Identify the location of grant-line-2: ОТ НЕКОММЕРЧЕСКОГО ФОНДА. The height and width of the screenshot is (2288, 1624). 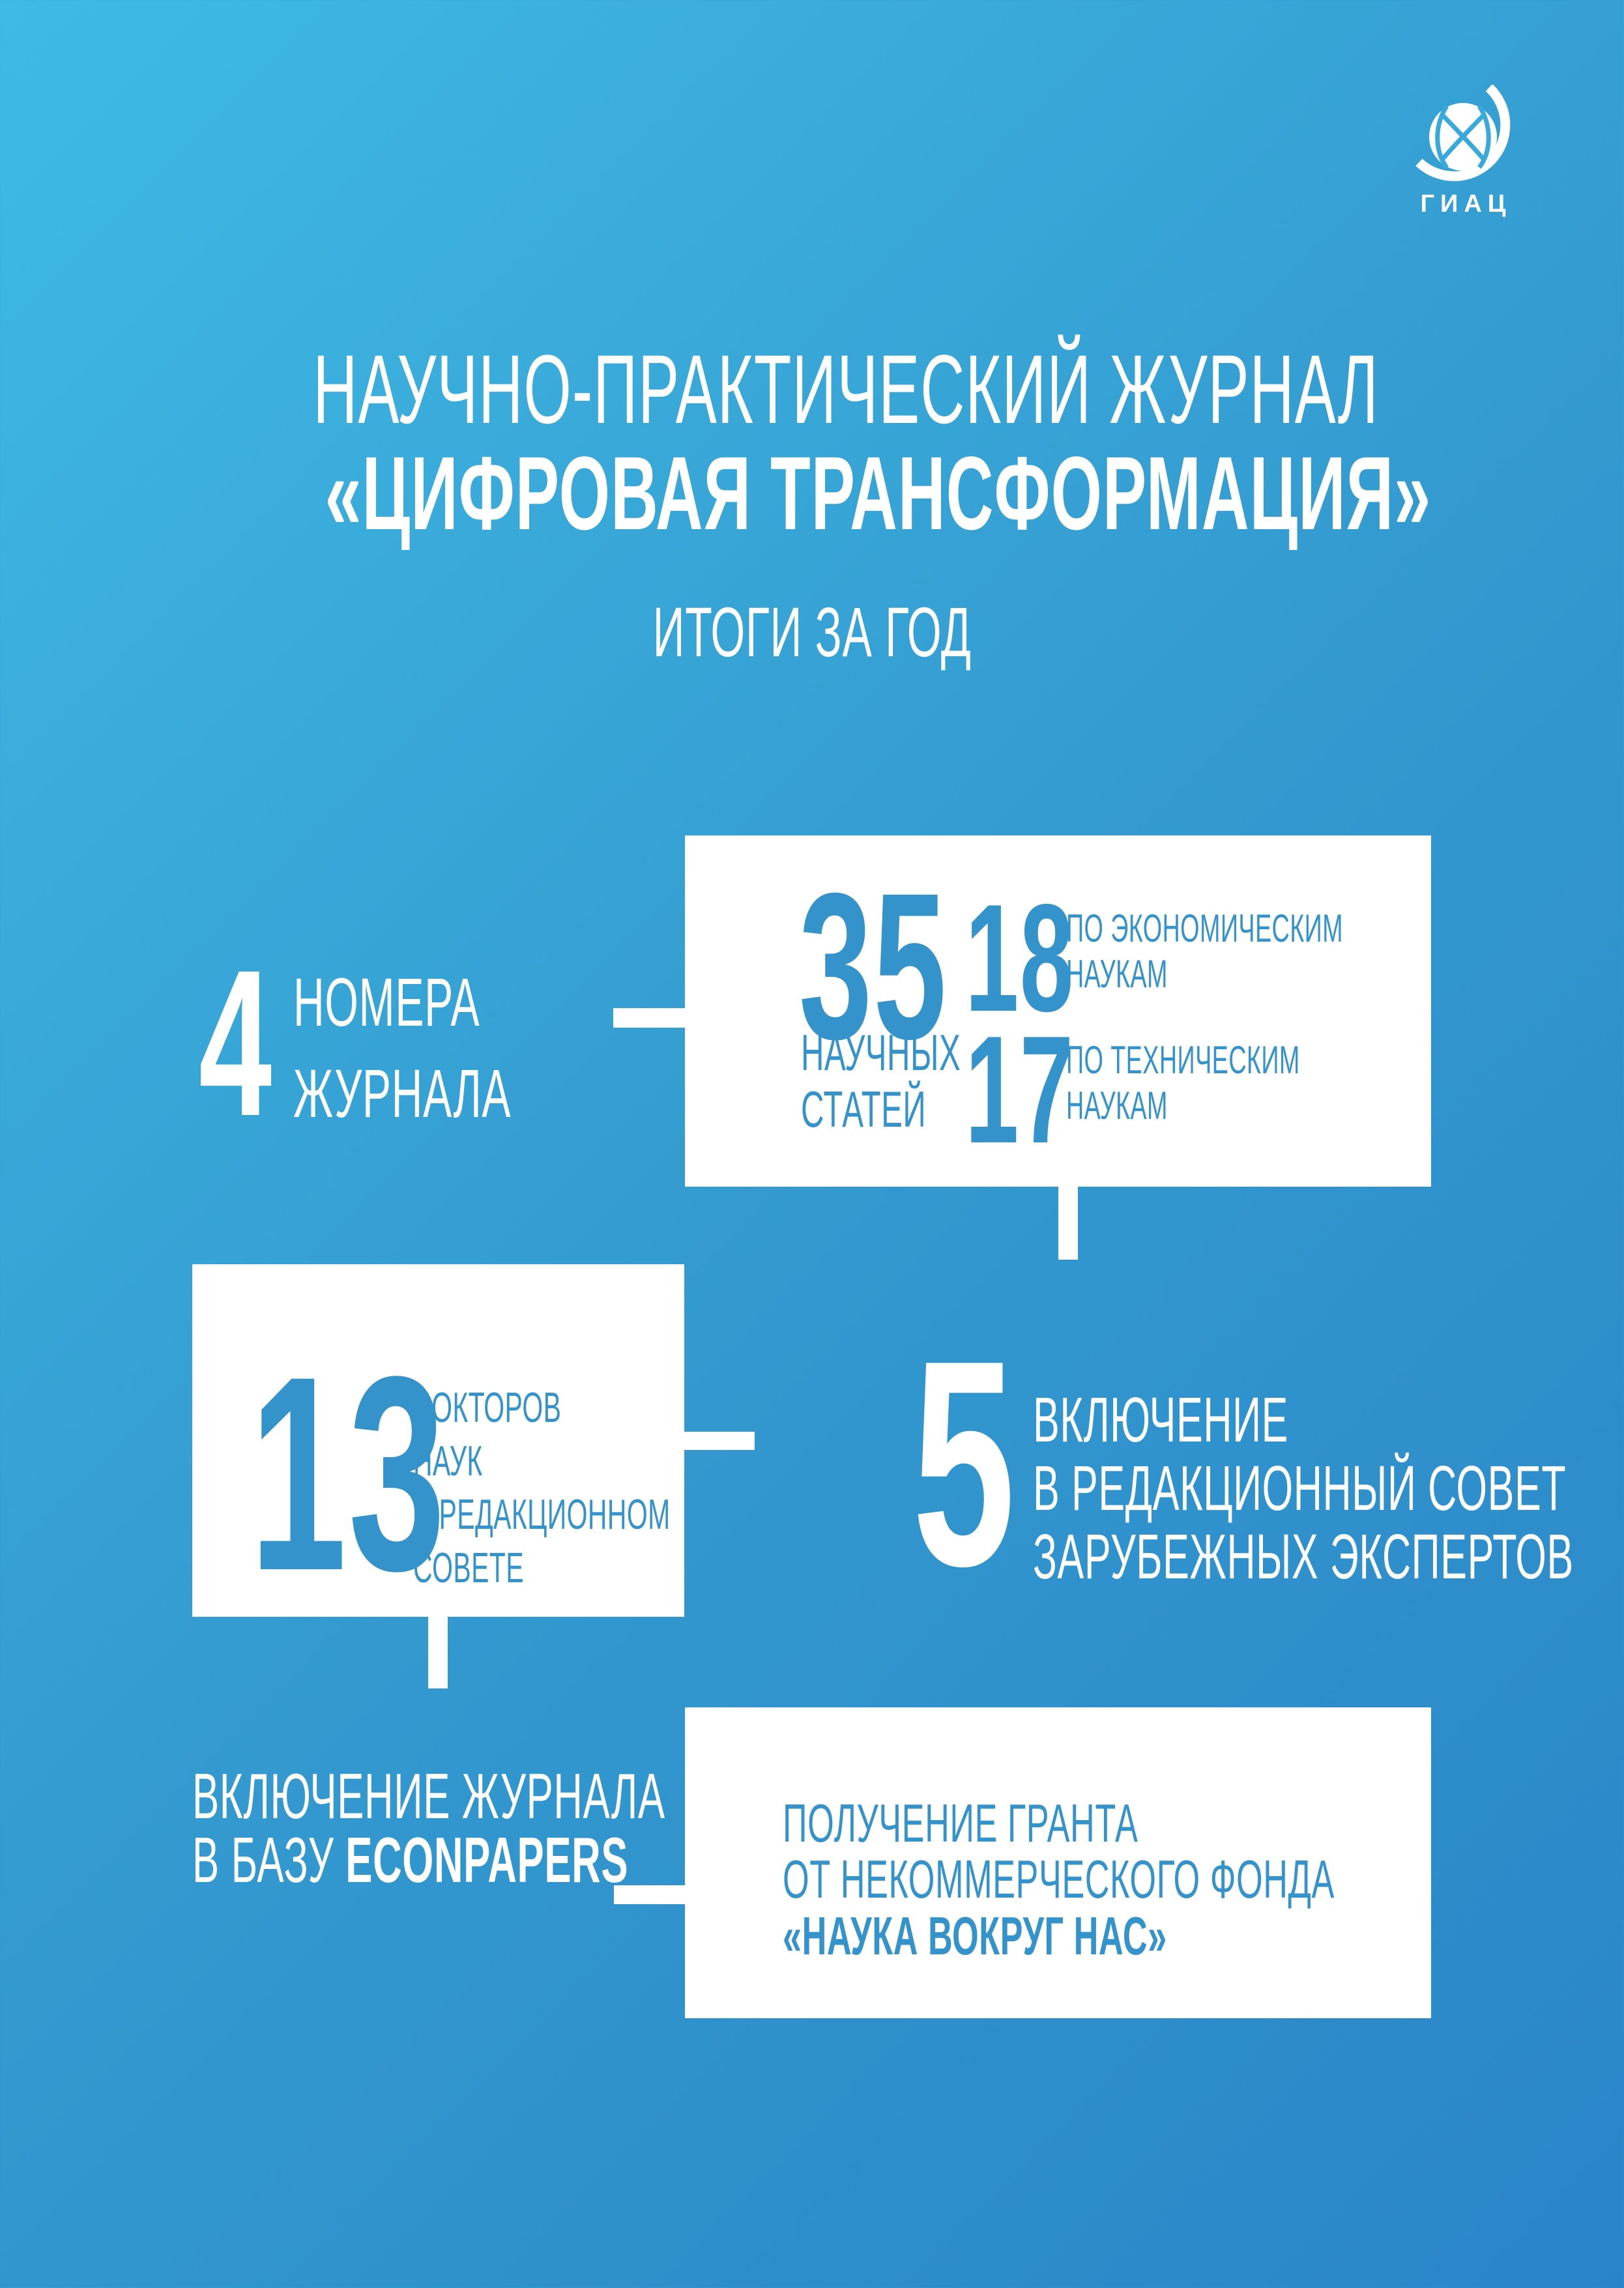
(1059, 1880).